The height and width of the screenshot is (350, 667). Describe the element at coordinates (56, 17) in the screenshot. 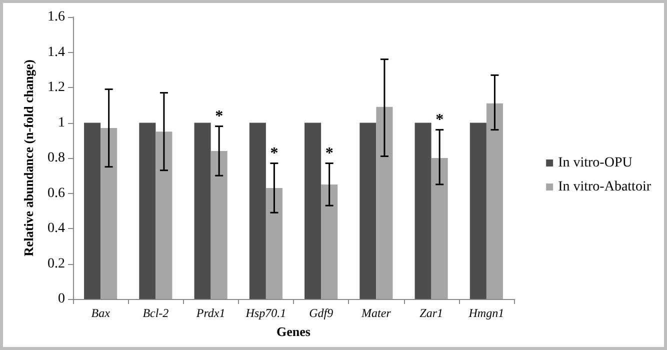

I see `y-tick-label: 1.6` at that location.